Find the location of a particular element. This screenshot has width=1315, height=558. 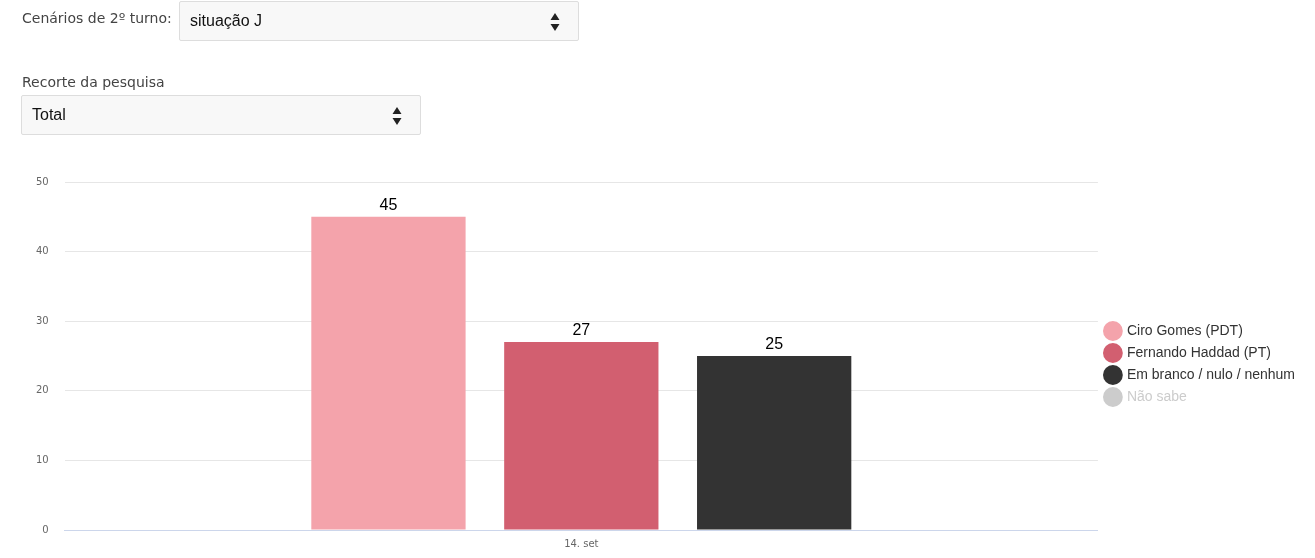

y-tick-label: 0 is located at coordinates (45, 529).